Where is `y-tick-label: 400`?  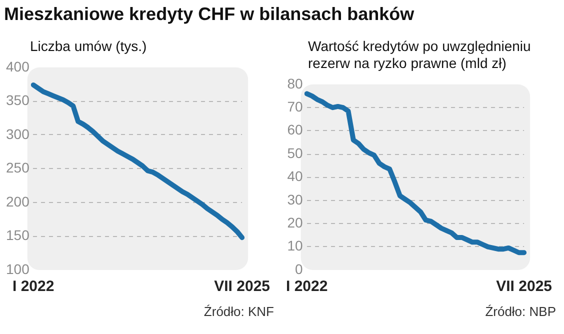
y-tick-label: 400 is located at coordinates (18, 66).